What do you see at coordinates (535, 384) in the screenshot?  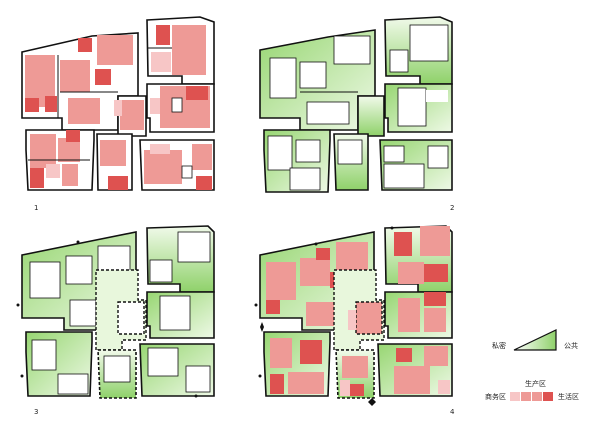 I see `legend-production-label: 生产区` at bounding box center [535, 384].